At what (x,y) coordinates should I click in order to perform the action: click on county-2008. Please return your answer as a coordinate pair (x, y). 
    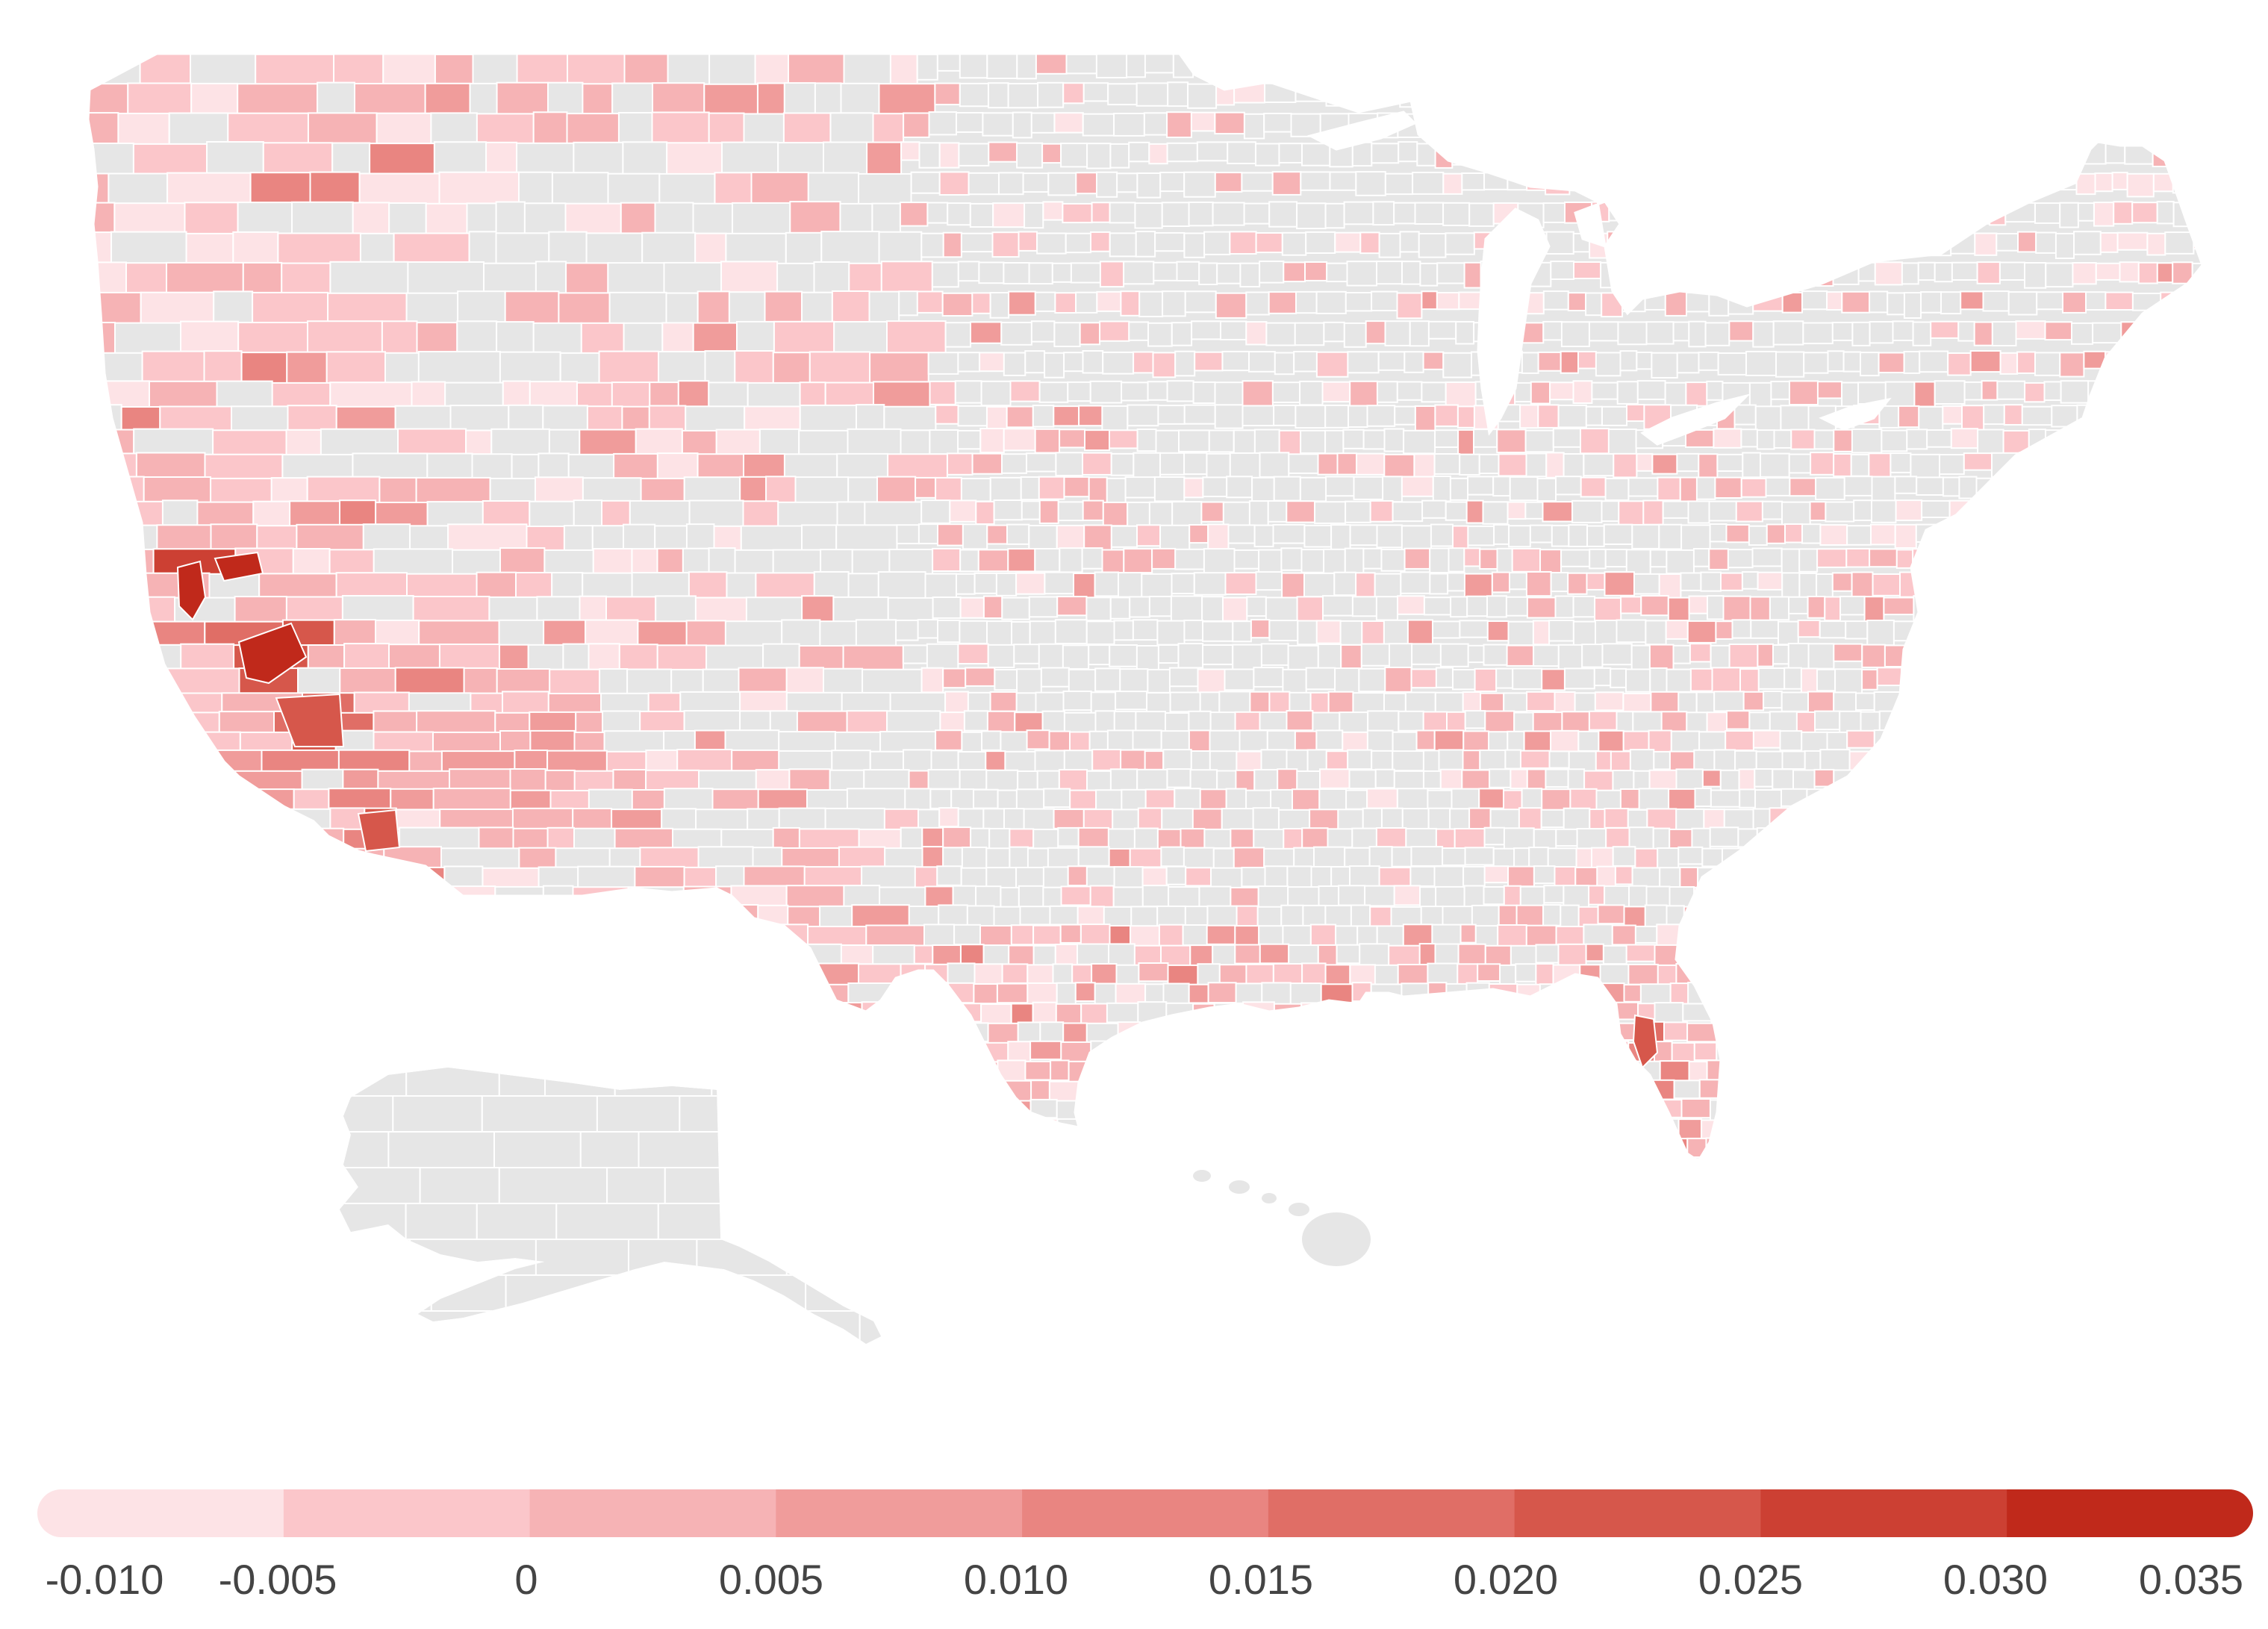
    Looking at the image, I should click on (181, 774).